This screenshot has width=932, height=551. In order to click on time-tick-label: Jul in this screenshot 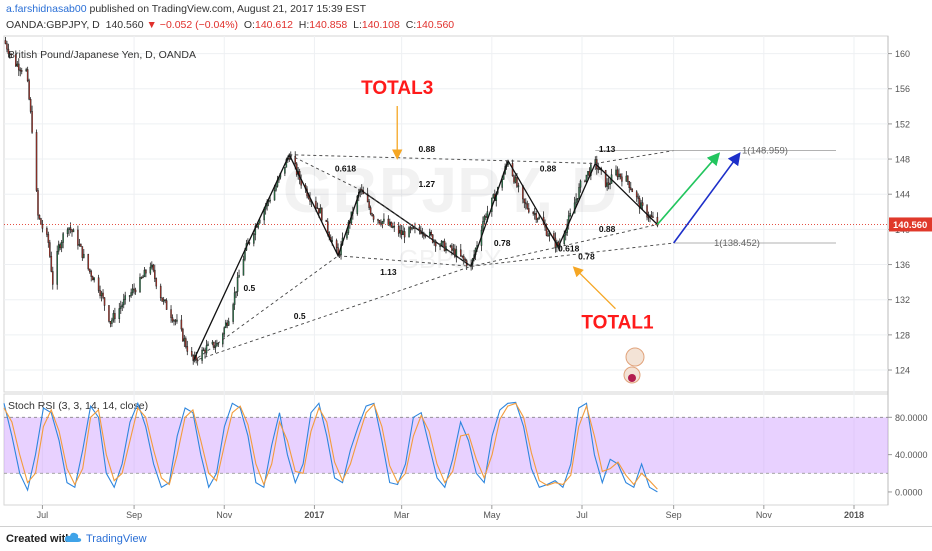, I will do `click(582, 515)`.